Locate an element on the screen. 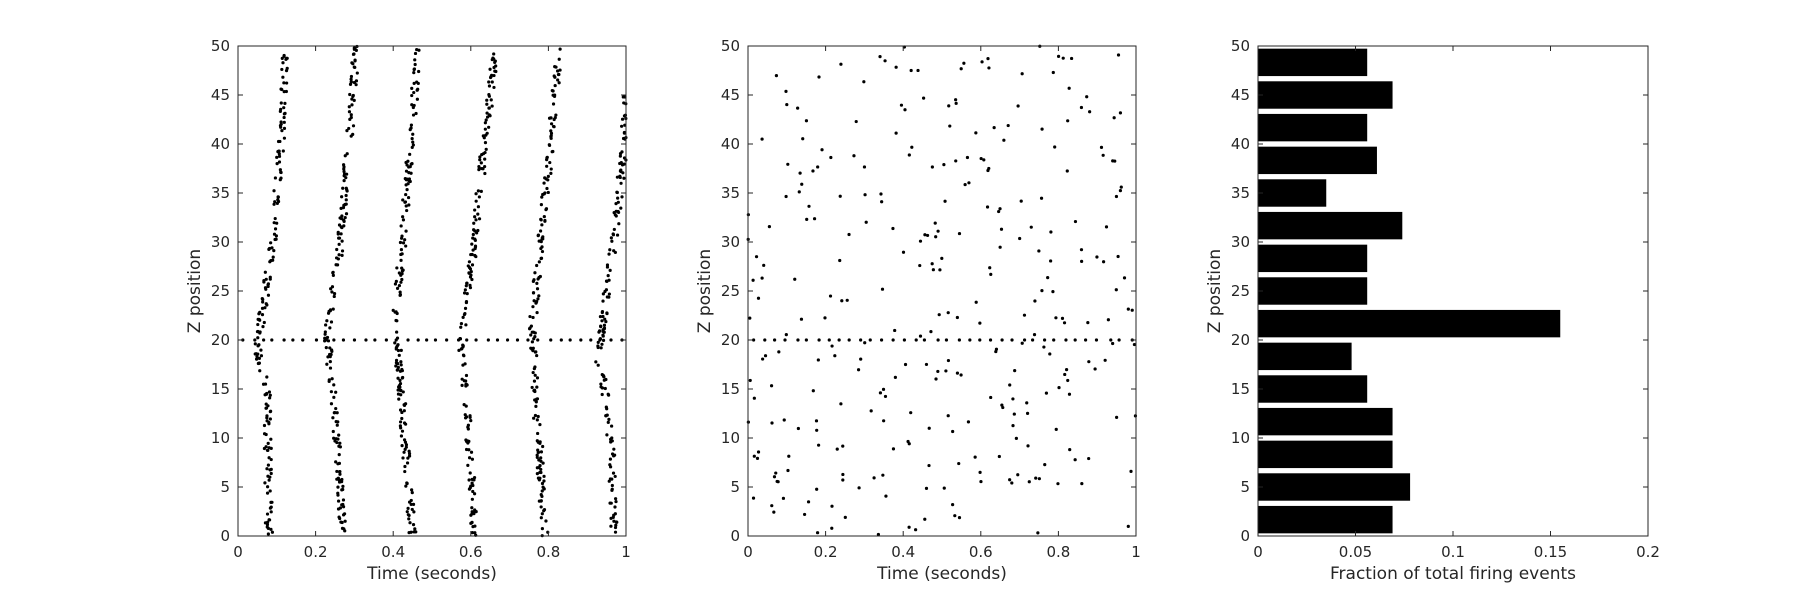  y-tick-label: 20 is located at coordinates (220, 340).